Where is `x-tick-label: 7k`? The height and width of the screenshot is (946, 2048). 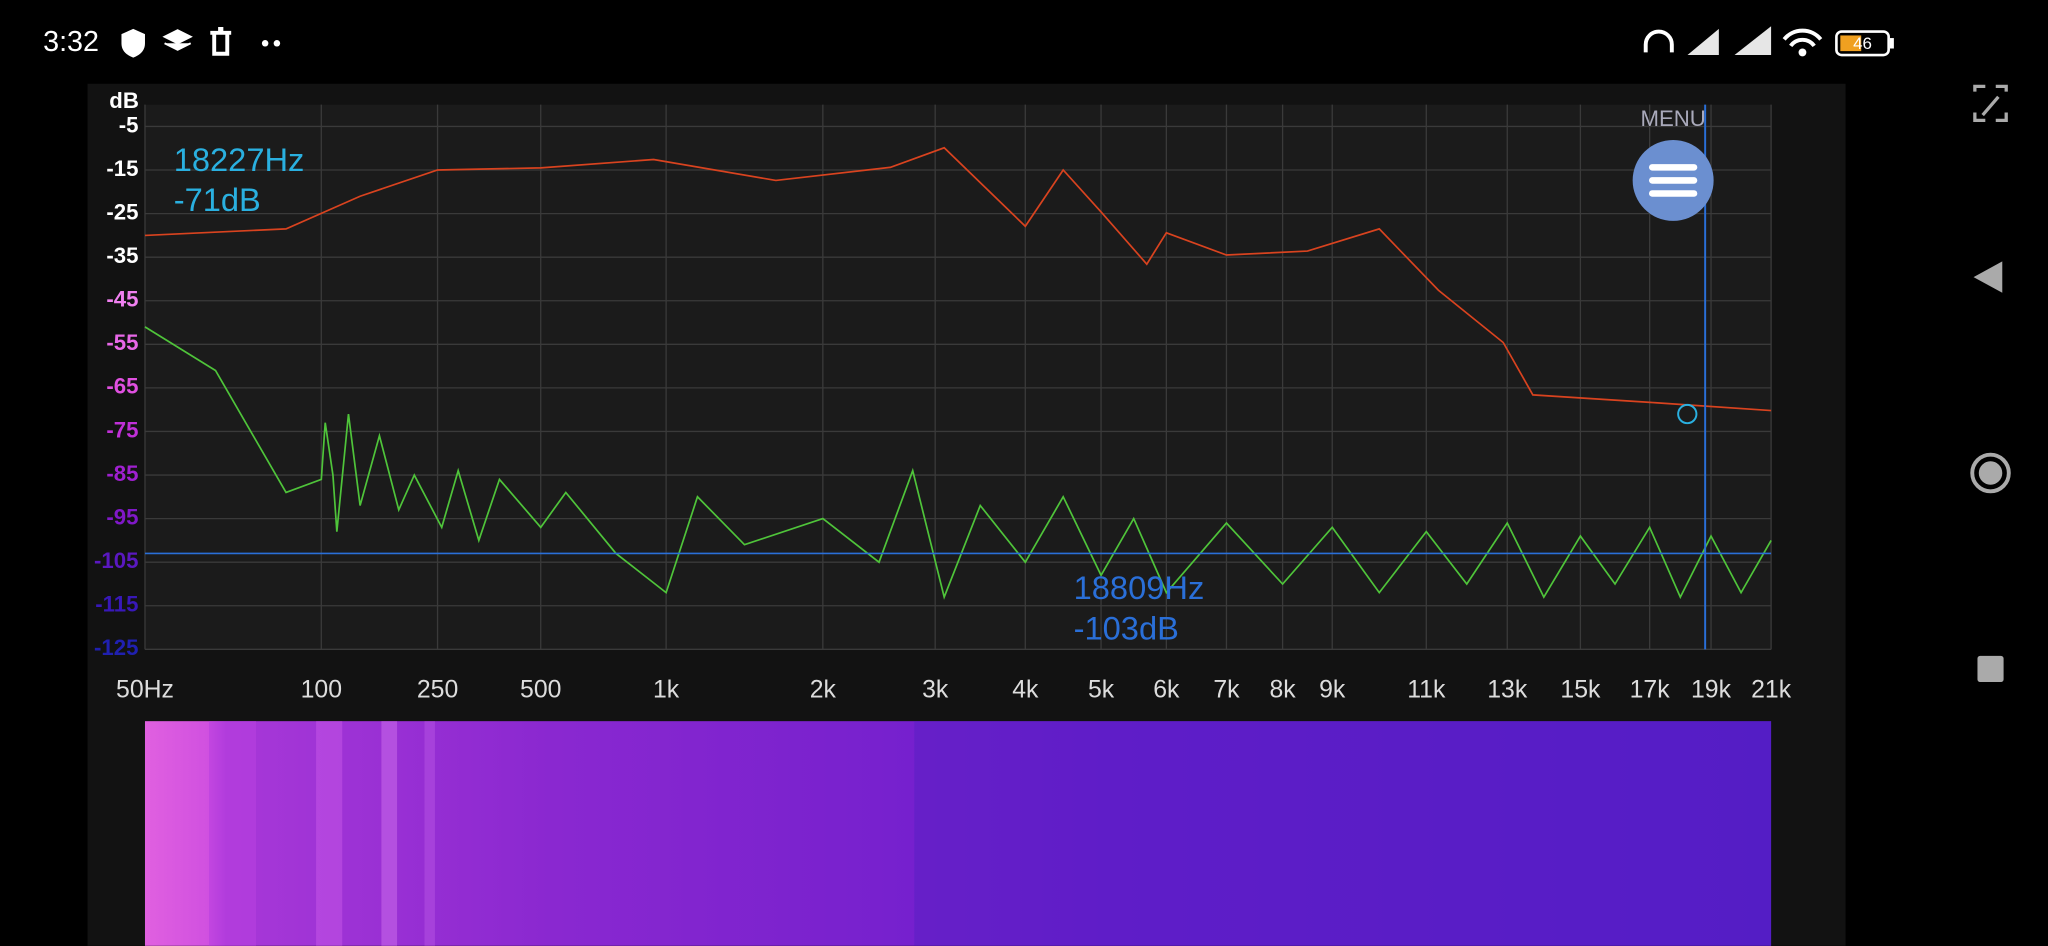
x-tick-label: 7k is located at coordinates (1226, 690).